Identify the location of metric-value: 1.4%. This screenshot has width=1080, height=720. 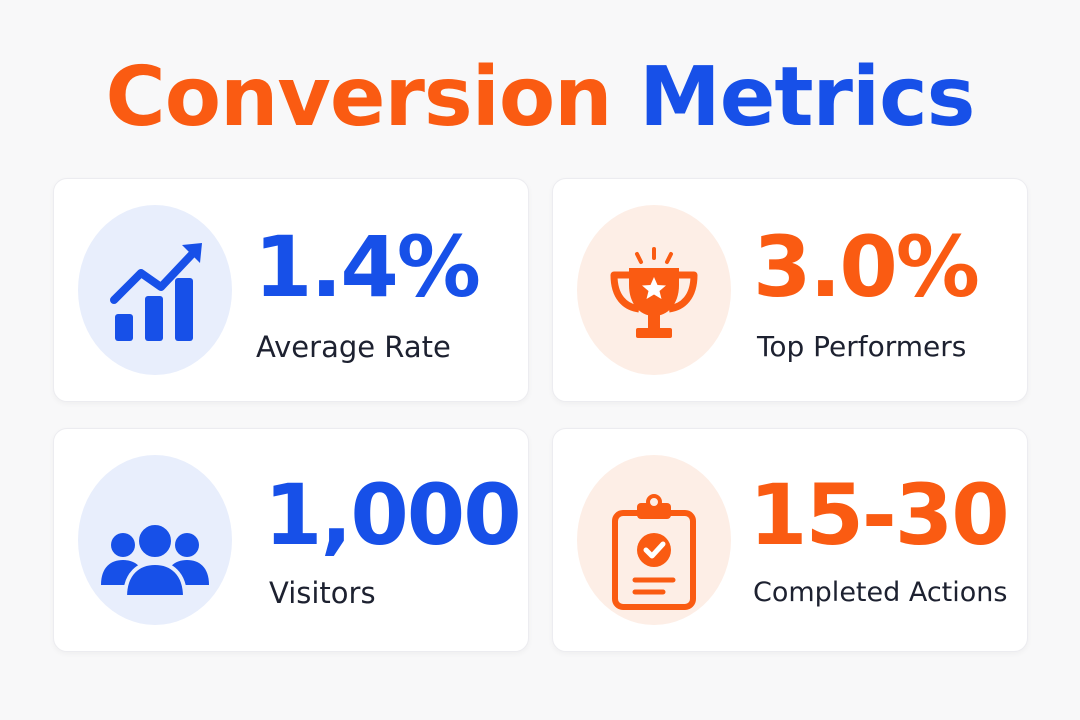
(367, 267).